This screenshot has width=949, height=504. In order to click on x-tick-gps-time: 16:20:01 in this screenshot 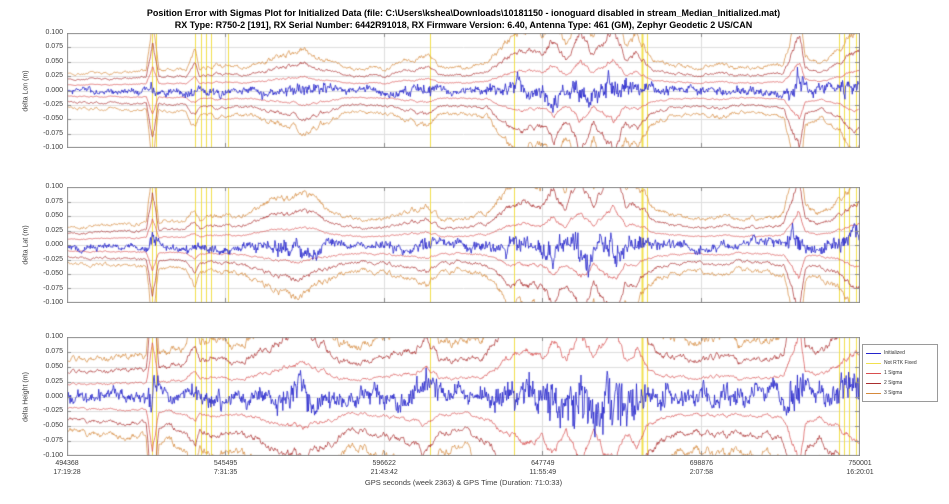, I will do `click(860, 472)`.